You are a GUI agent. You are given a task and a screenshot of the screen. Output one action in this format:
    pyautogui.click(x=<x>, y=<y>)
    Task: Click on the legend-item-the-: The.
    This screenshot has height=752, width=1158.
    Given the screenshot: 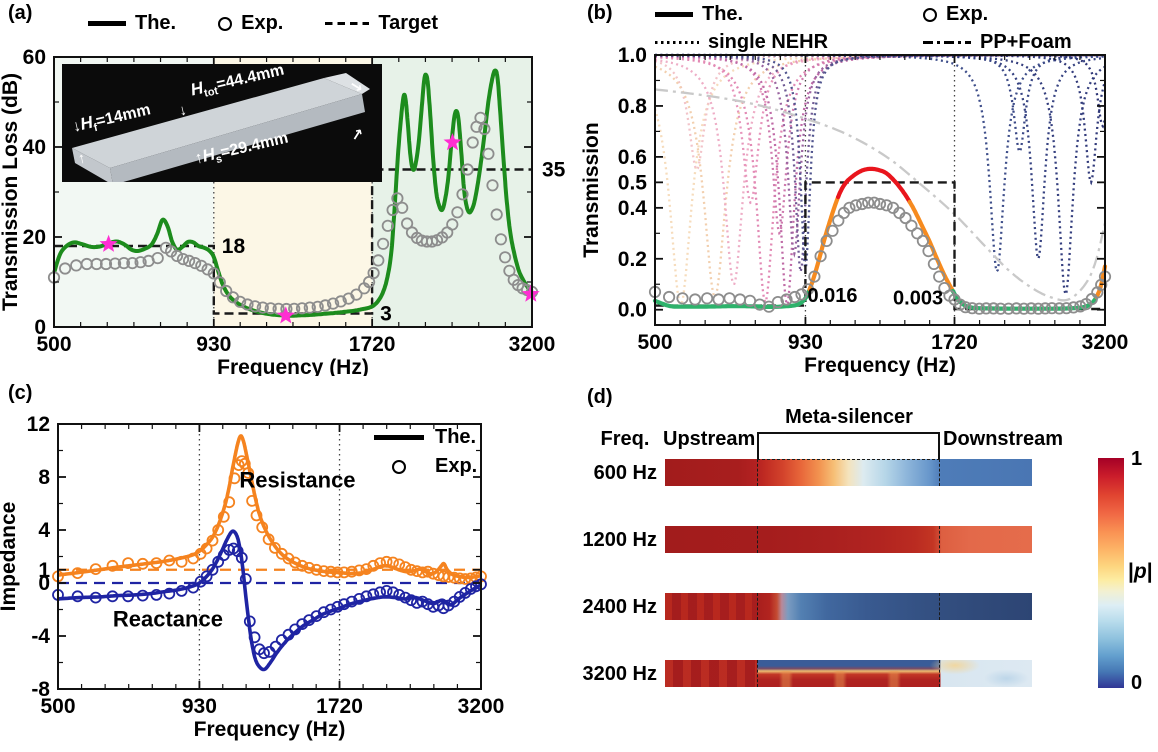 What is the action you would take?
    pyautogui.click(x=789, y=14)
    